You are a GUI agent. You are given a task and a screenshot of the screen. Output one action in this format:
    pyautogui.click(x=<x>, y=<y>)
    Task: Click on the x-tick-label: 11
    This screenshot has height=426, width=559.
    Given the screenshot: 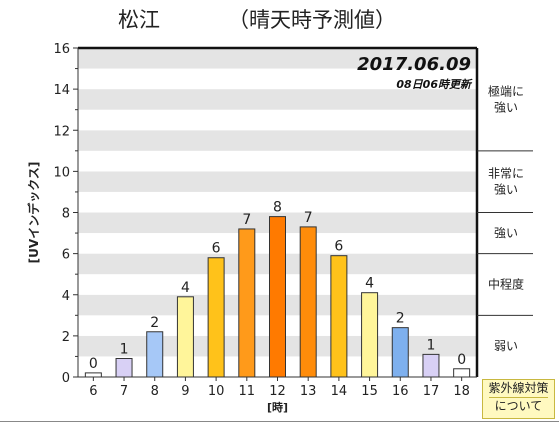 What is the action you would take?
    pyautogui.click(x=247, y=391)
    